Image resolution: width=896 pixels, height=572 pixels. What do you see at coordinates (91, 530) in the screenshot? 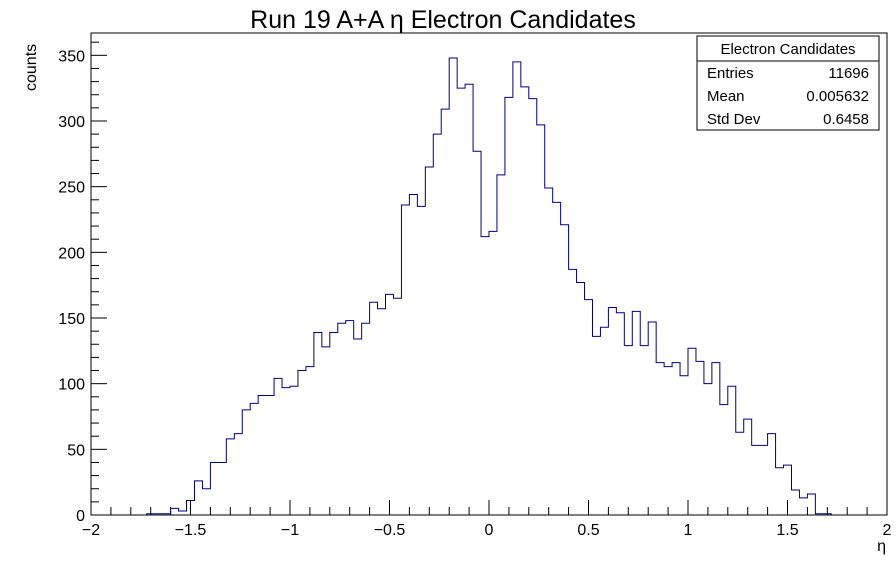
I see `x-tick-label: −2` at bounding box center [91, 530].